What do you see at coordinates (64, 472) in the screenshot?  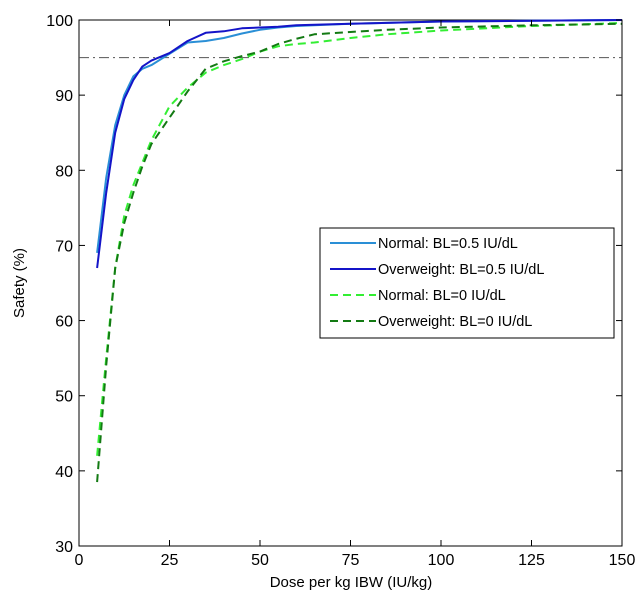 I see `y-tick-label: 40` at bounding box center [64, 472].